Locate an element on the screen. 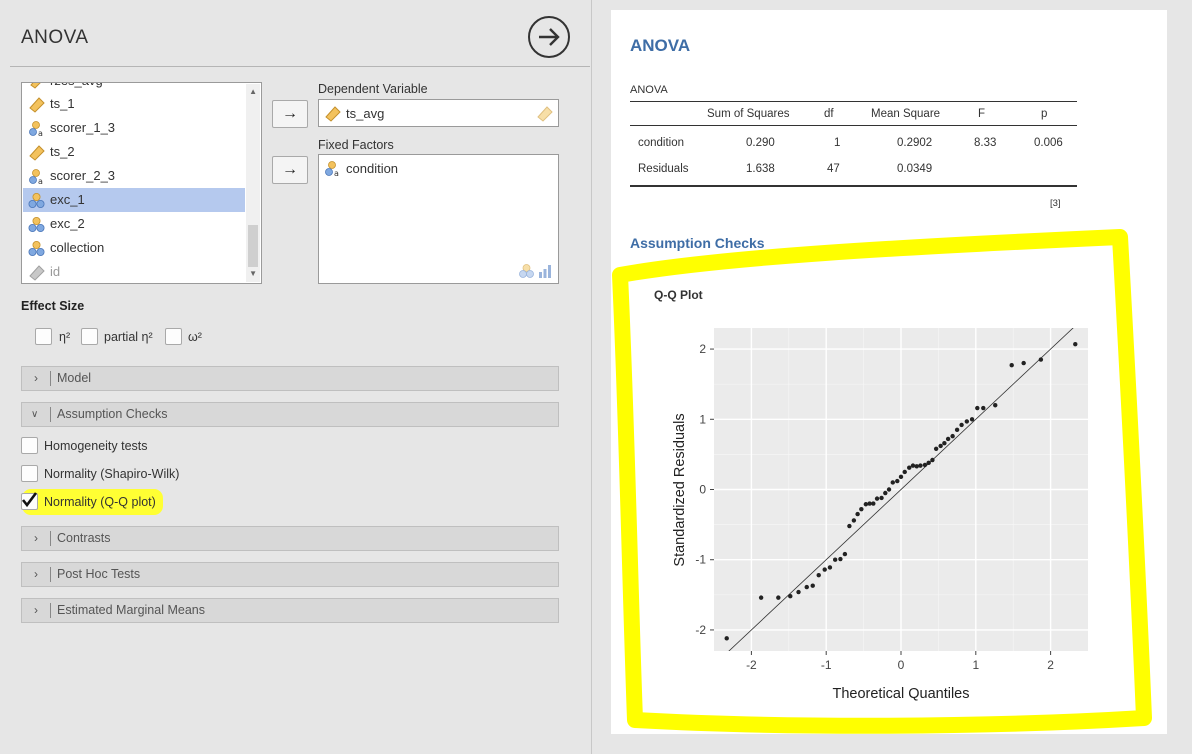  list-item: rzes_avg is located at coordinates (134, 88).